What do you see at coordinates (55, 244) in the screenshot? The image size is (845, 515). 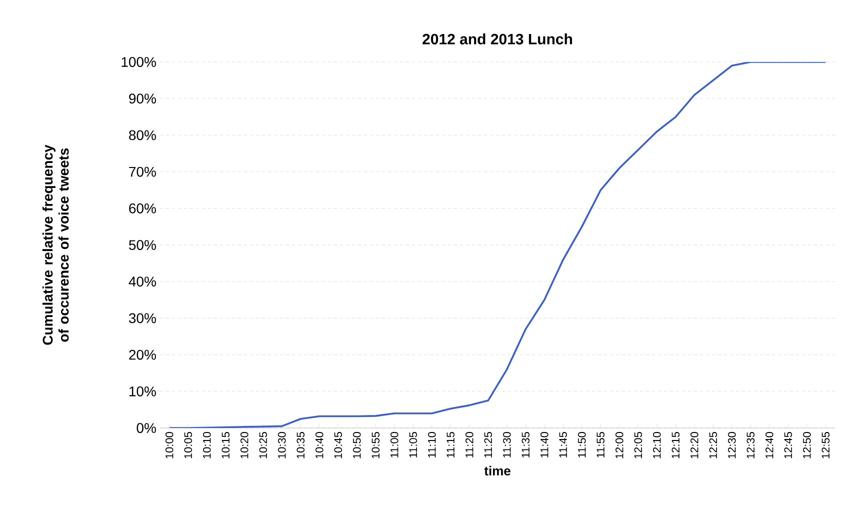 I see `y-axis-title: Cumulative relative frequency of occurence of voice tweets` at bounding box center [55, 244].